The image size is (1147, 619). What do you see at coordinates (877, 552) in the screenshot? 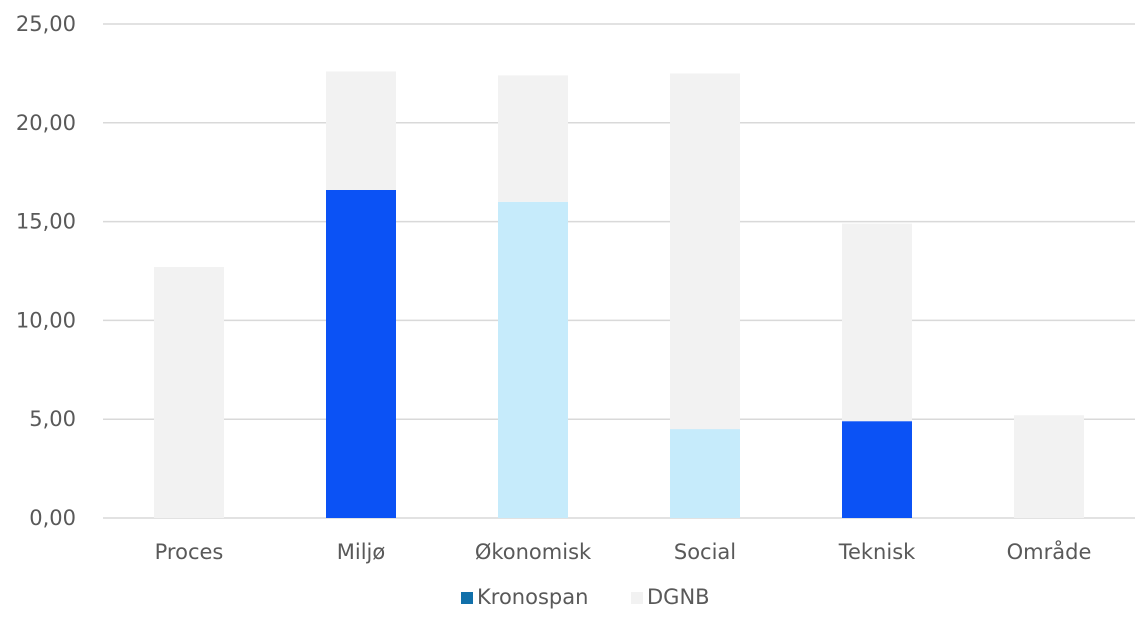
I see `x-tick-label: Teknisk` at bounding box center [877, 552].